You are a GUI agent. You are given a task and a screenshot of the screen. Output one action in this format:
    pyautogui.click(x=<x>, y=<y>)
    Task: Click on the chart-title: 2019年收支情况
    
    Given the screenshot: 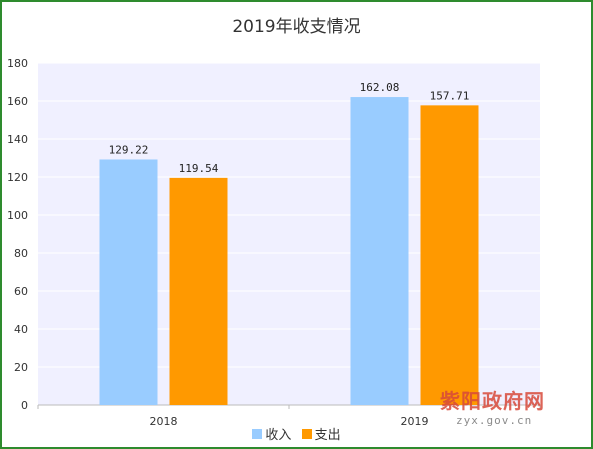 What is the action you would take?
    pyautogui.click(x=296, y=27)
    